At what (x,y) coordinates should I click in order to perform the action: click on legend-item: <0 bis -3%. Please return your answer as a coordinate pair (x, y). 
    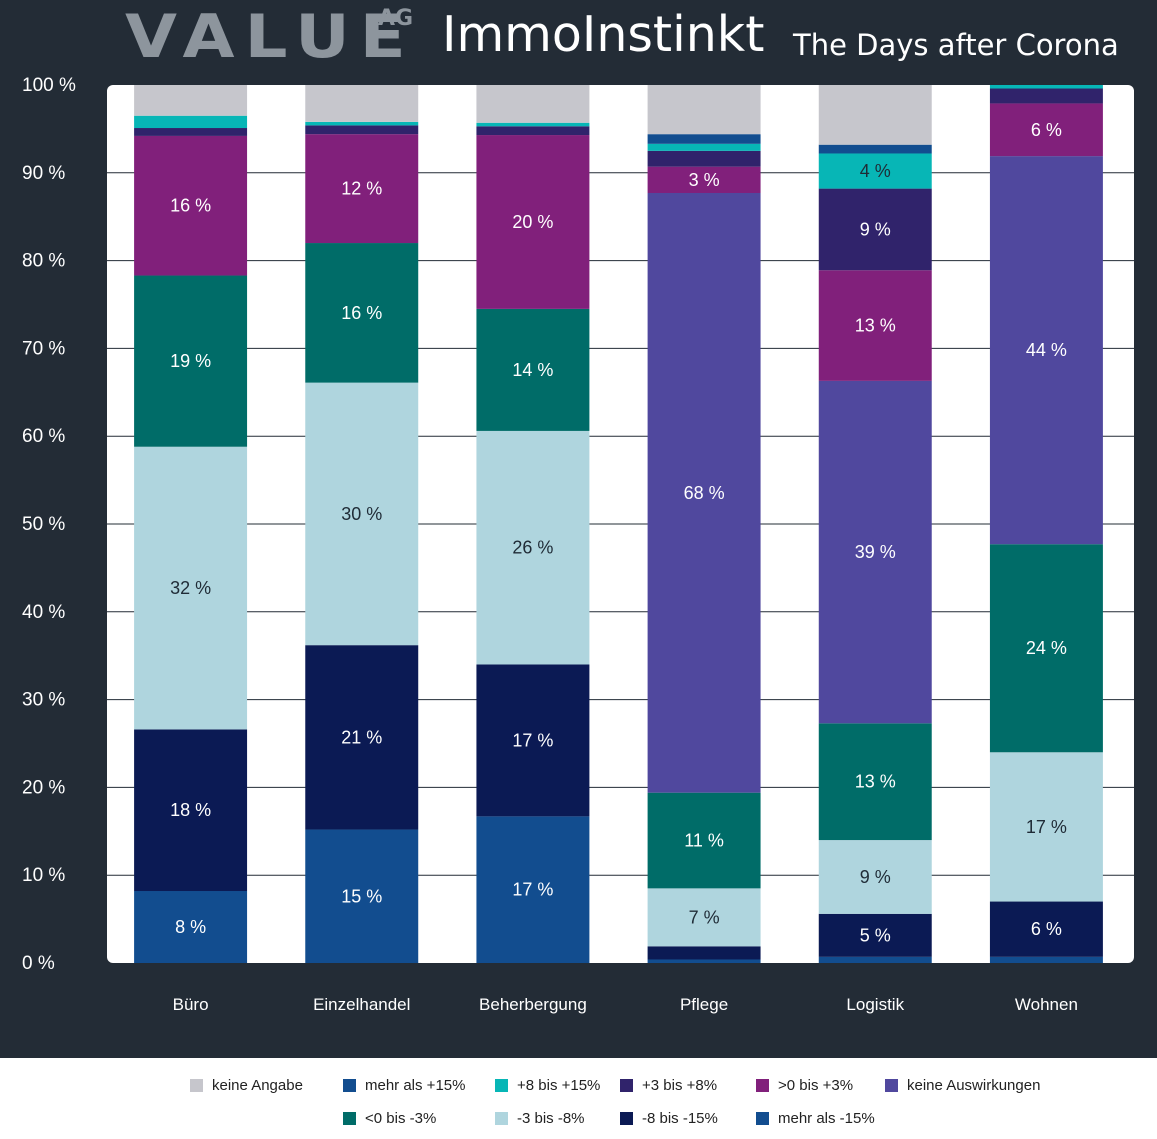
    Looking at the image, I should click on (389, 1118).